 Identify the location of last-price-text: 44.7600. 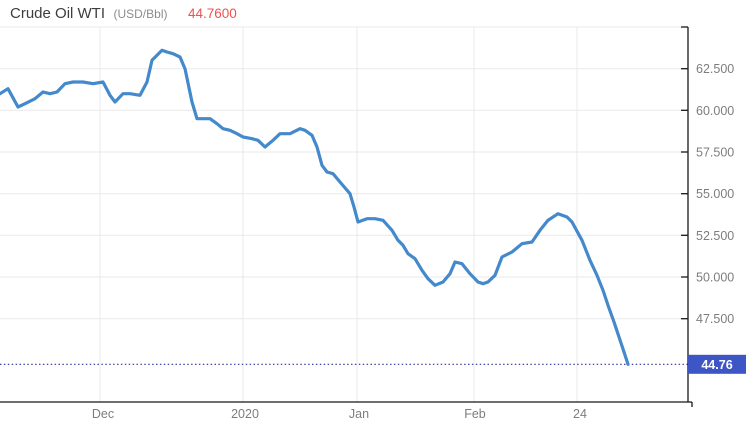
(212, 13).